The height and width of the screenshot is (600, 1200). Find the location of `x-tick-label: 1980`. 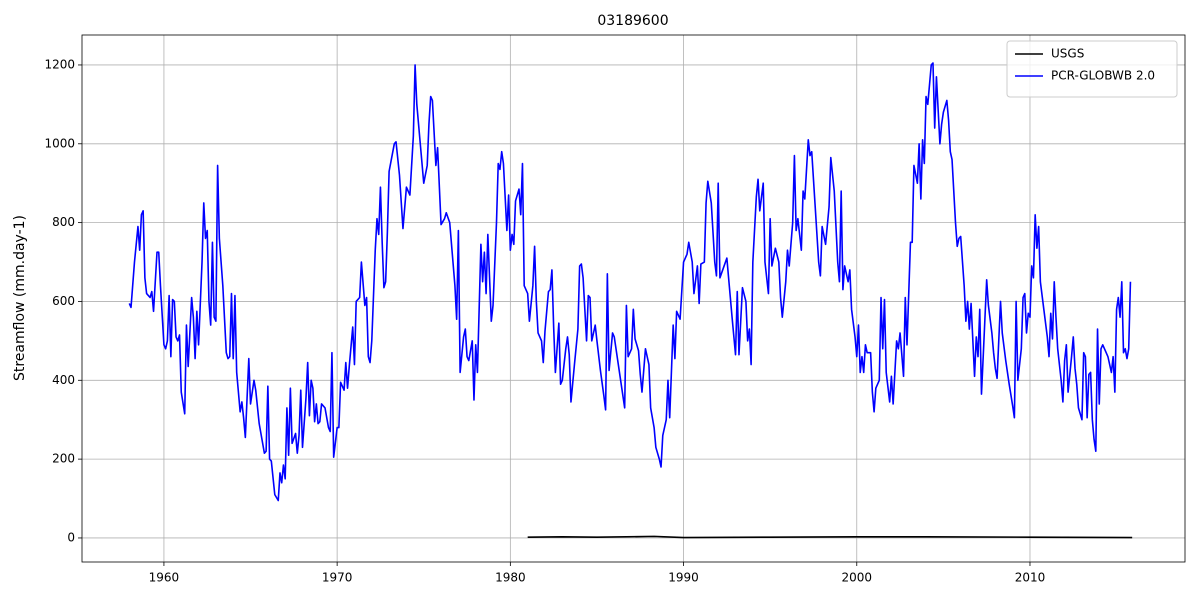

x-tick-label: 1980 is located at coordinates (510, 578).